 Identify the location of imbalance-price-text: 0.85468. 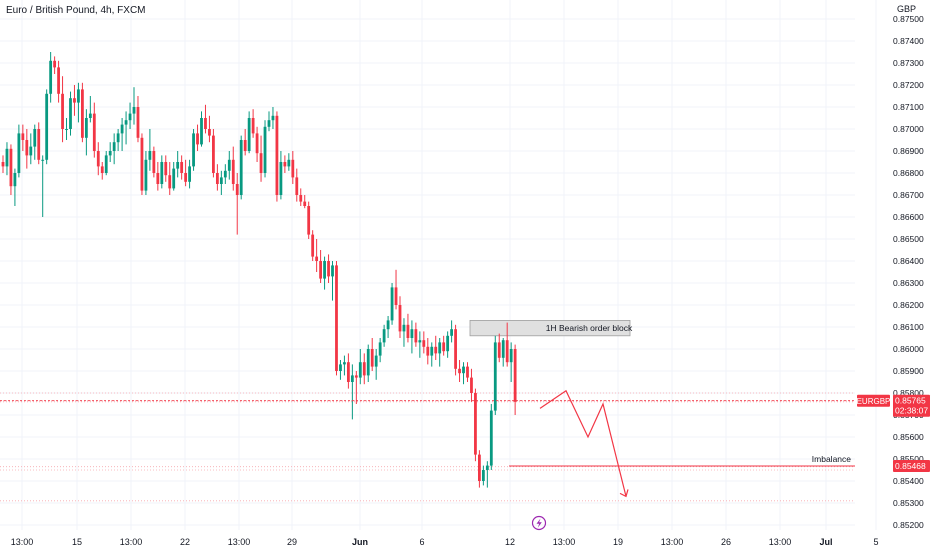
(910, 466).